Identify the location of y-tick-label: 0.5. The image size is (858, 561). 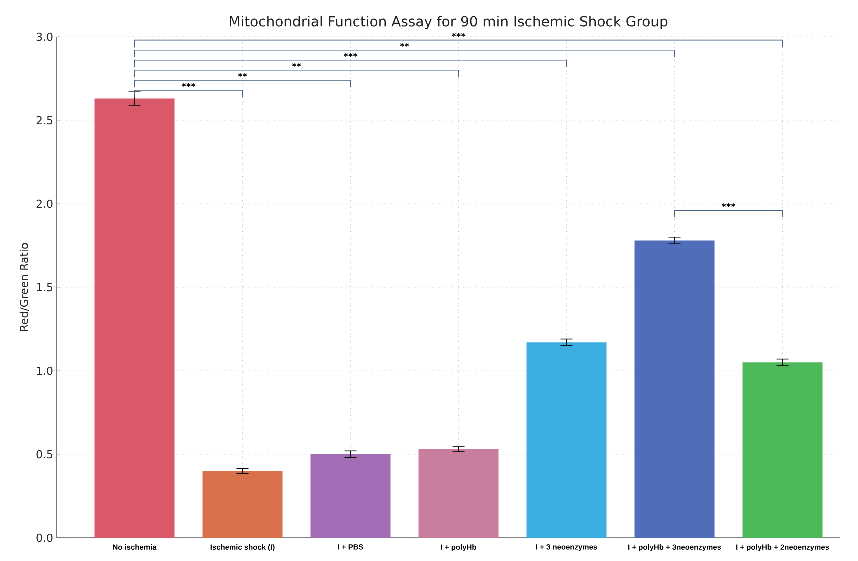
(44, 454).